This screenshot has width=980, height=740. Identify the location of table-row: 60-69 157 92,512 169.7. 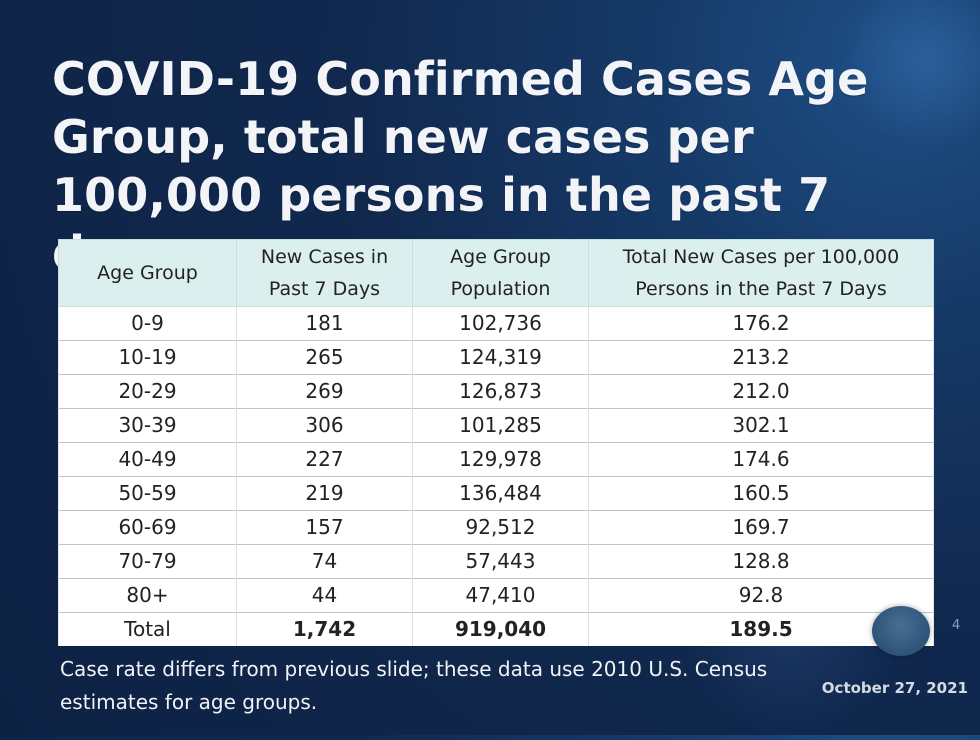
(496, 527).